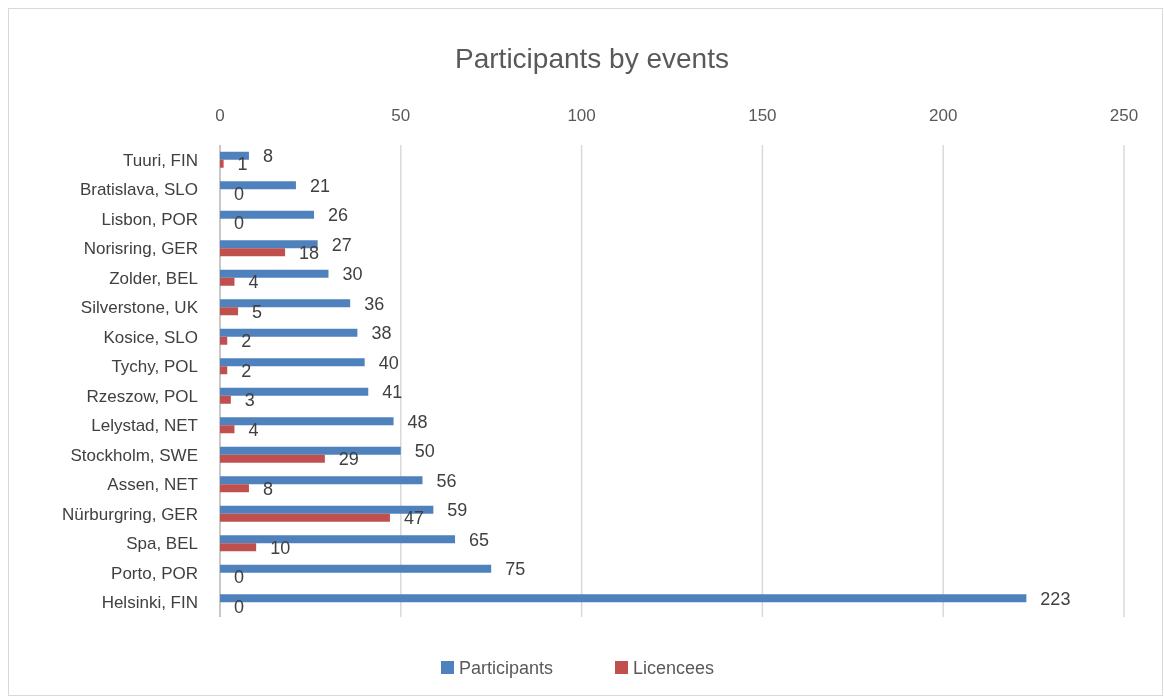  What do you see at coordinates (506, 668) in the screenshot?
I see `legend-label: Participants` at bounding box center [506, 668].